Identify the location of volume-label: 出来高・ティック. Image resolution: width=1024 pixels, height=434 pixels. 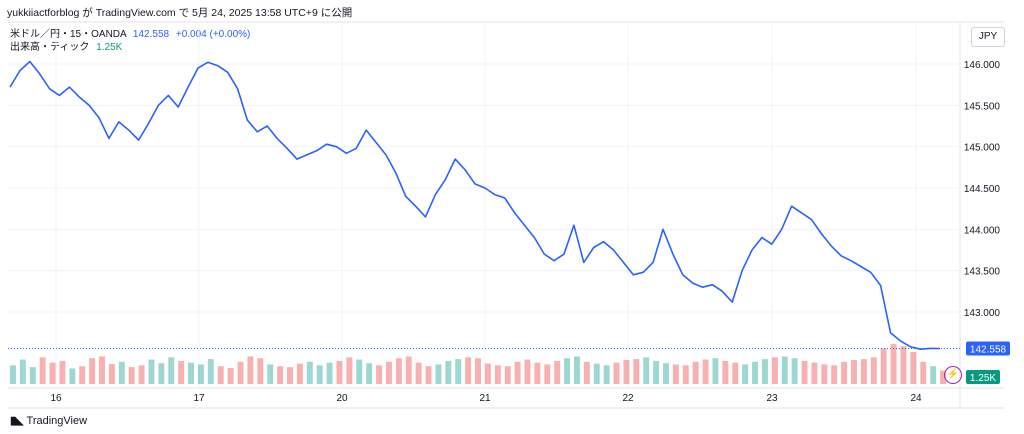
(50, 47).